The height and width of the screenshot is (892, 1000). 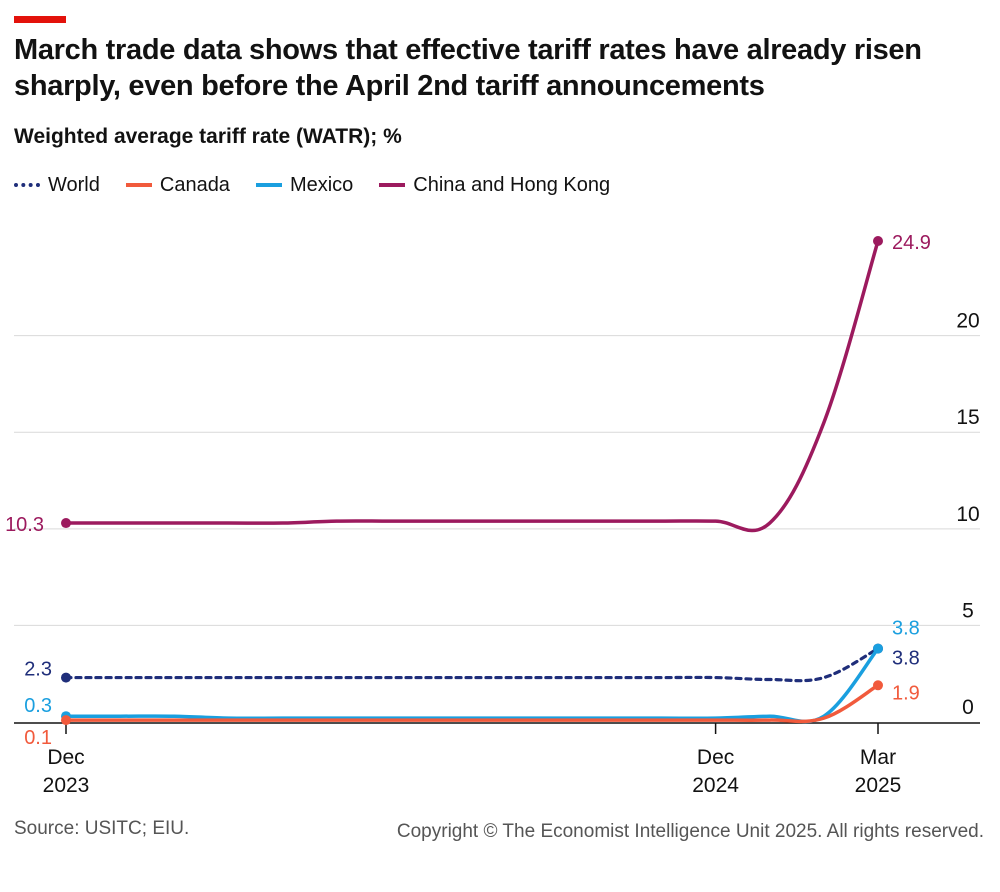 What do you see at coordinates (40, 19) in the screenshot?
I see `accent-bar` at bounding box center [40, 19].